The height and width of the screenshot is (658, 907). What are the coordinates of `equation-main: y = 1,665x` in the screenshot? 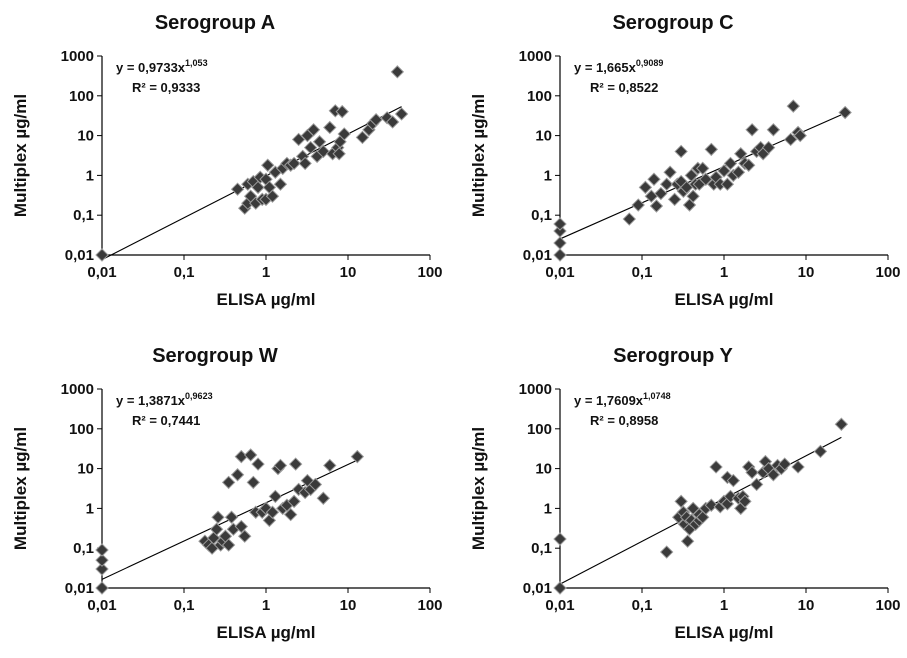 It's located at (605, 67).